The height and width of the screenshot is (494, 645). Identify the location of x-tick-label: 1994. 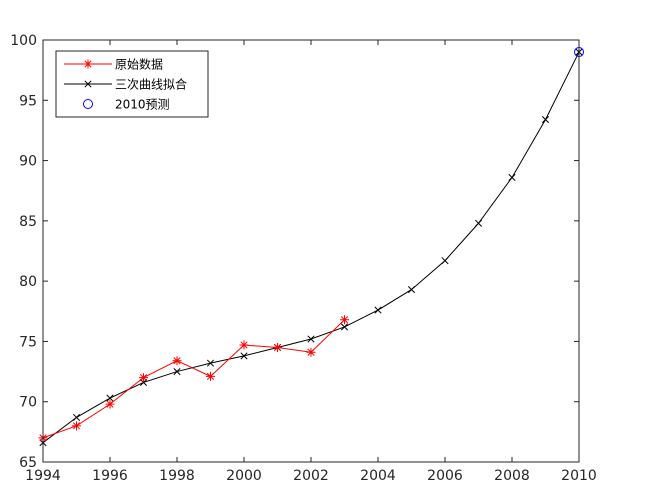
(43, 476).